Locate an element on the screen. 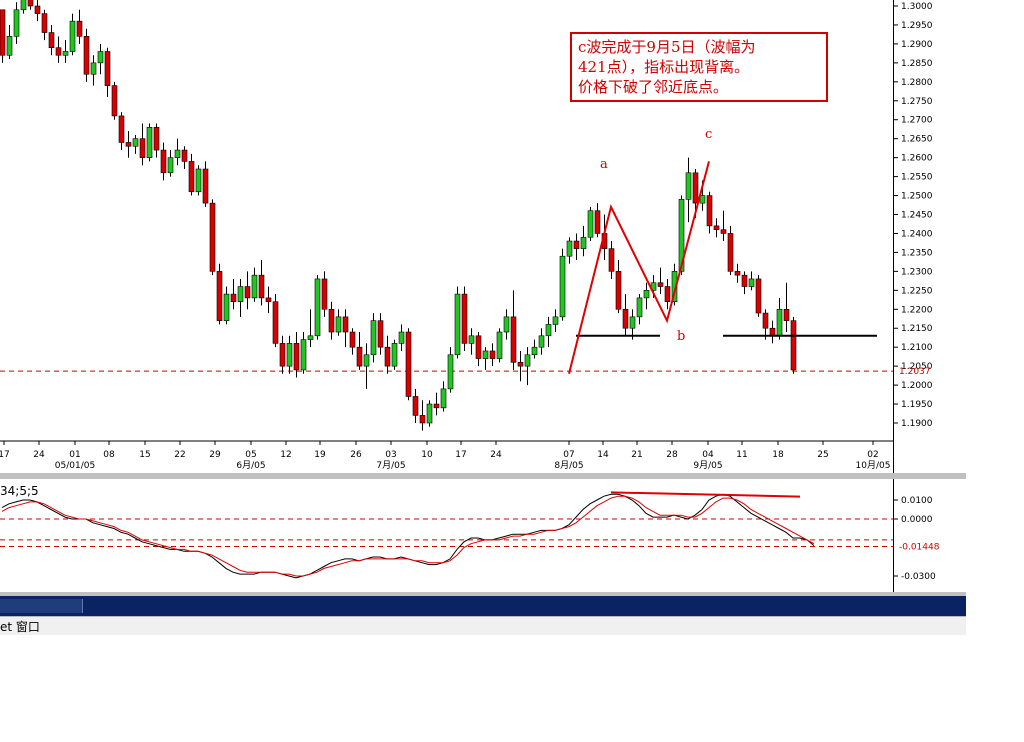  price-tick-label: 1.2450 is located at coordinates (917, 216).